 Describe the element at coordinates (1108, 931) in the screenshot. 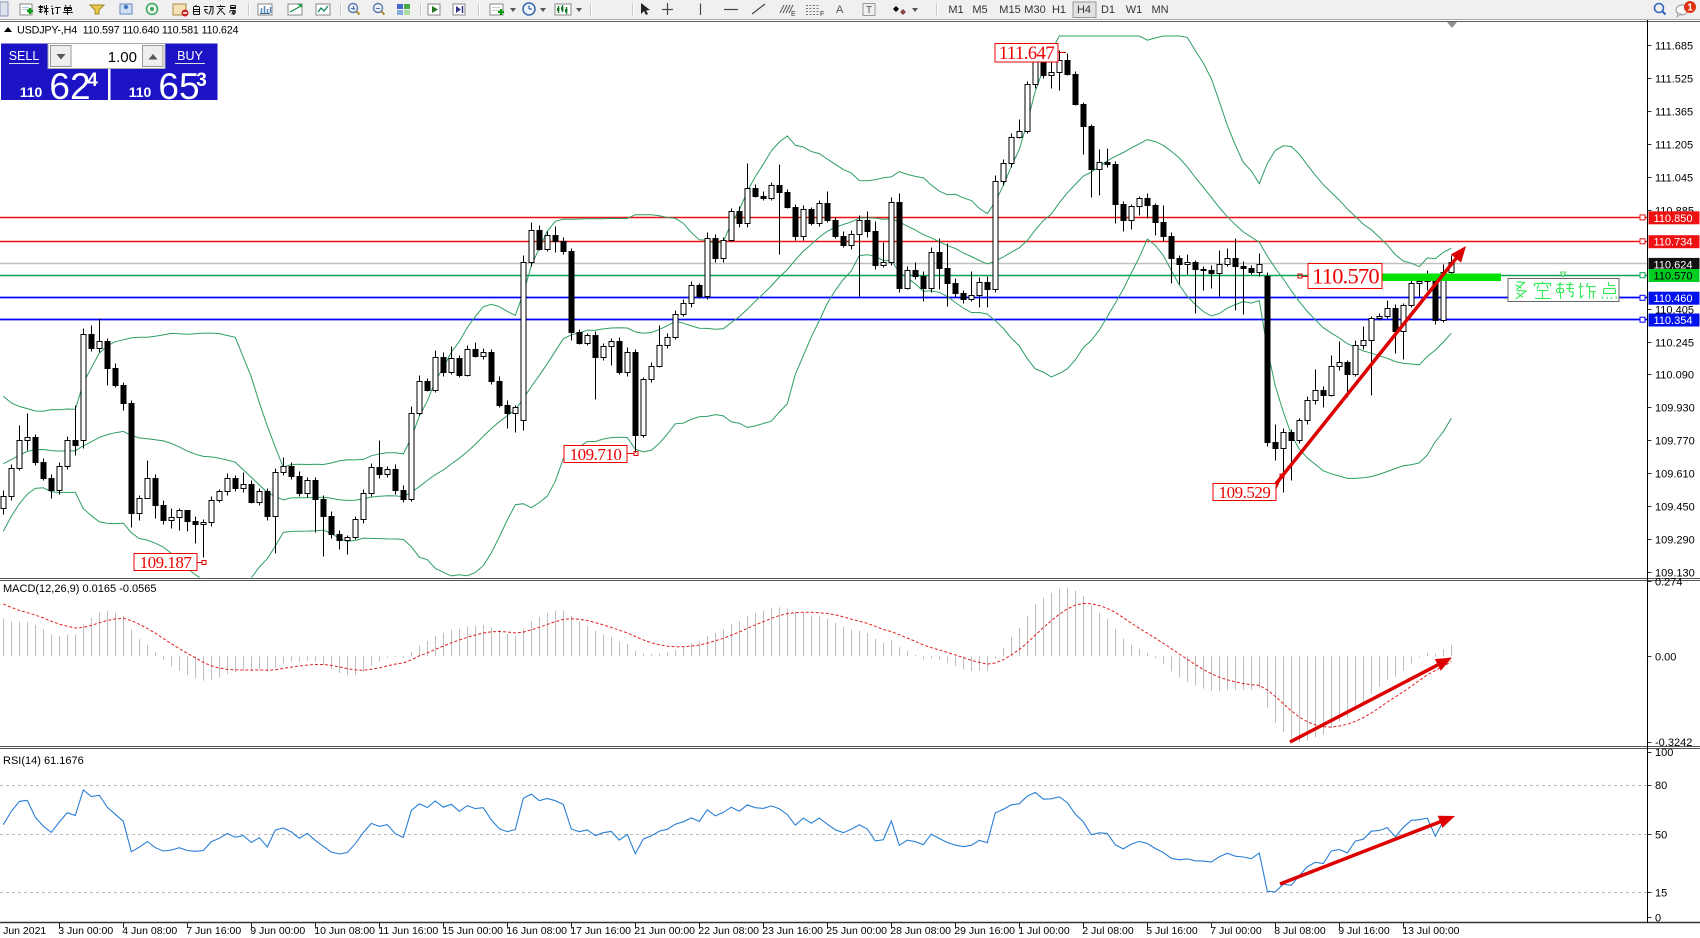

I see `svg-text: 2 Jul 08:00` at that location.